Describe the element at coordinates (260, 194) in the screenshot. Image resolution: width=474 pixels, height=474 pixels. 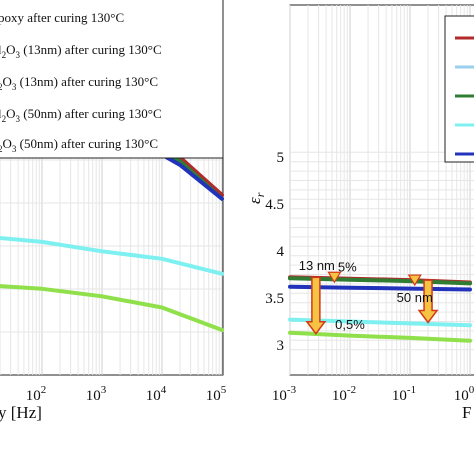
I see `epsilon-subscript: r` at that location.